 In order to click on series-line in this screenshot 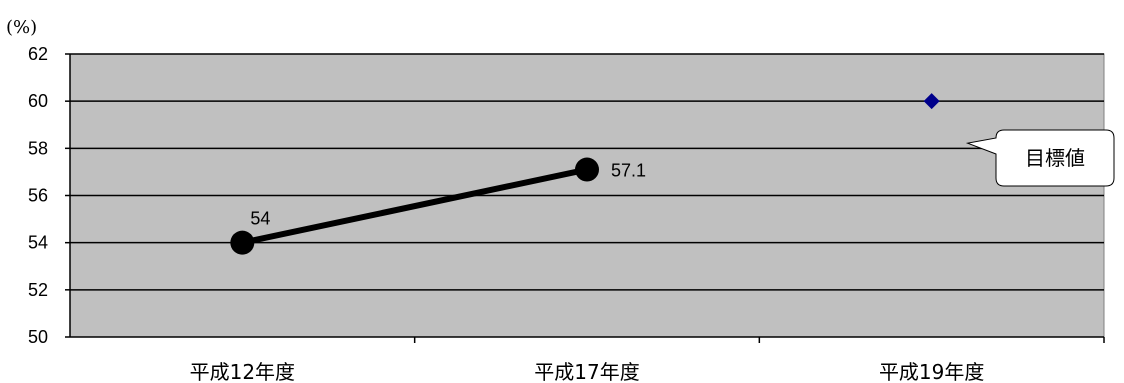, I will do `click(414, 206)`.